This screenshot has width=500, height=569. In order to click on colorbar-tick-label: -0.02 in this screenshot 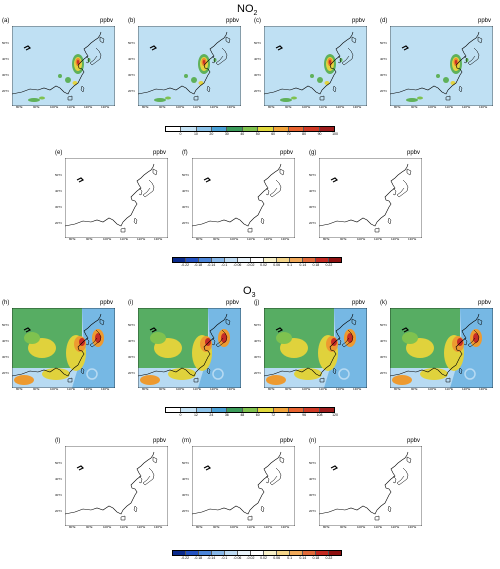, I will do `click(250, 558)`.